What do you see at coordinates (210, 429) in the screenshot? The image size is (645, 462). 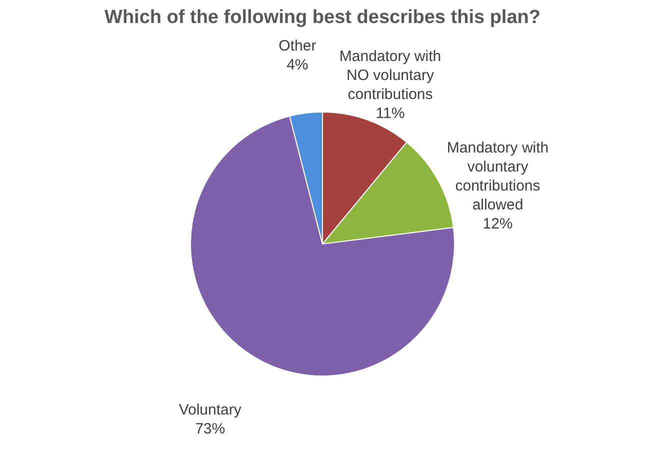 I see `data-label: 73%` at bounding box center [210, 429].